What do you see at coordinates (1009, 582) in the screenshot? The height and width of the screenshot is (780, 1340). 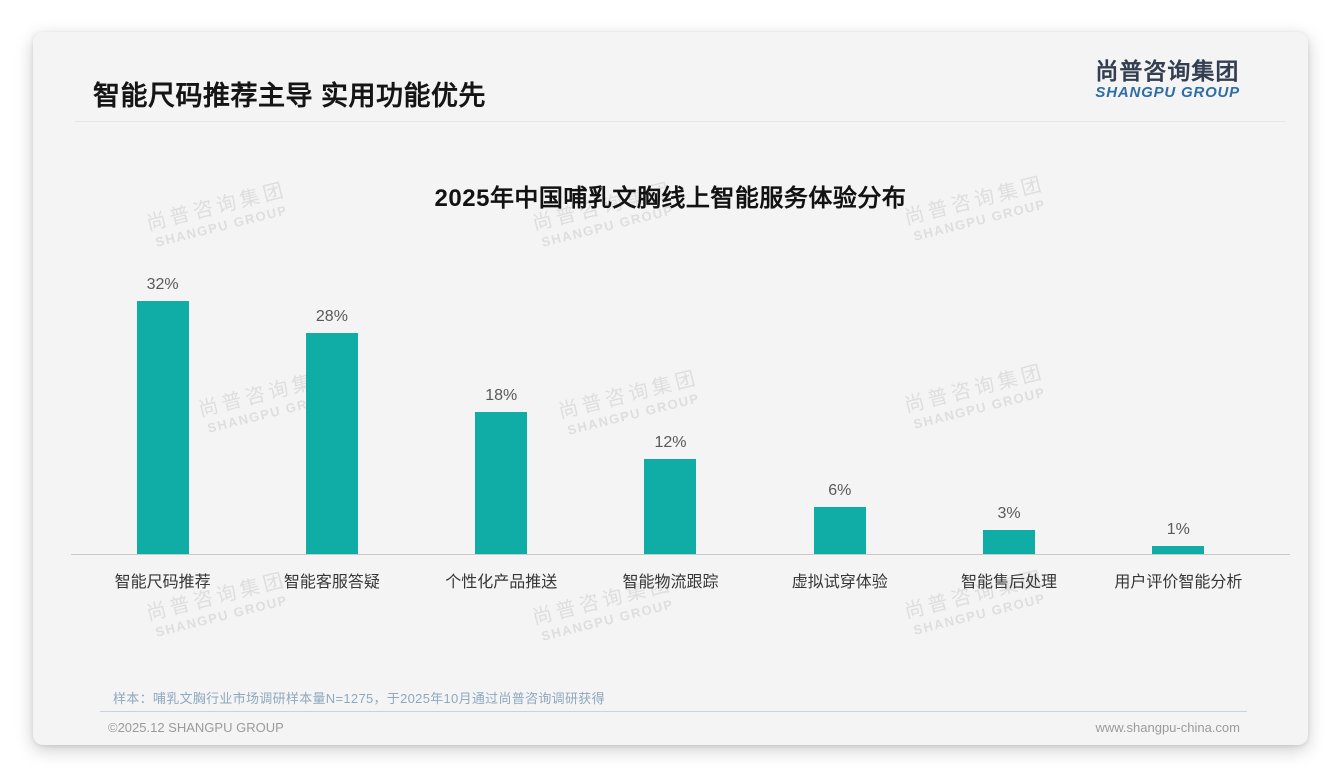 I see `category-label: 智能售后处理` at bounding box center [1009, 582].